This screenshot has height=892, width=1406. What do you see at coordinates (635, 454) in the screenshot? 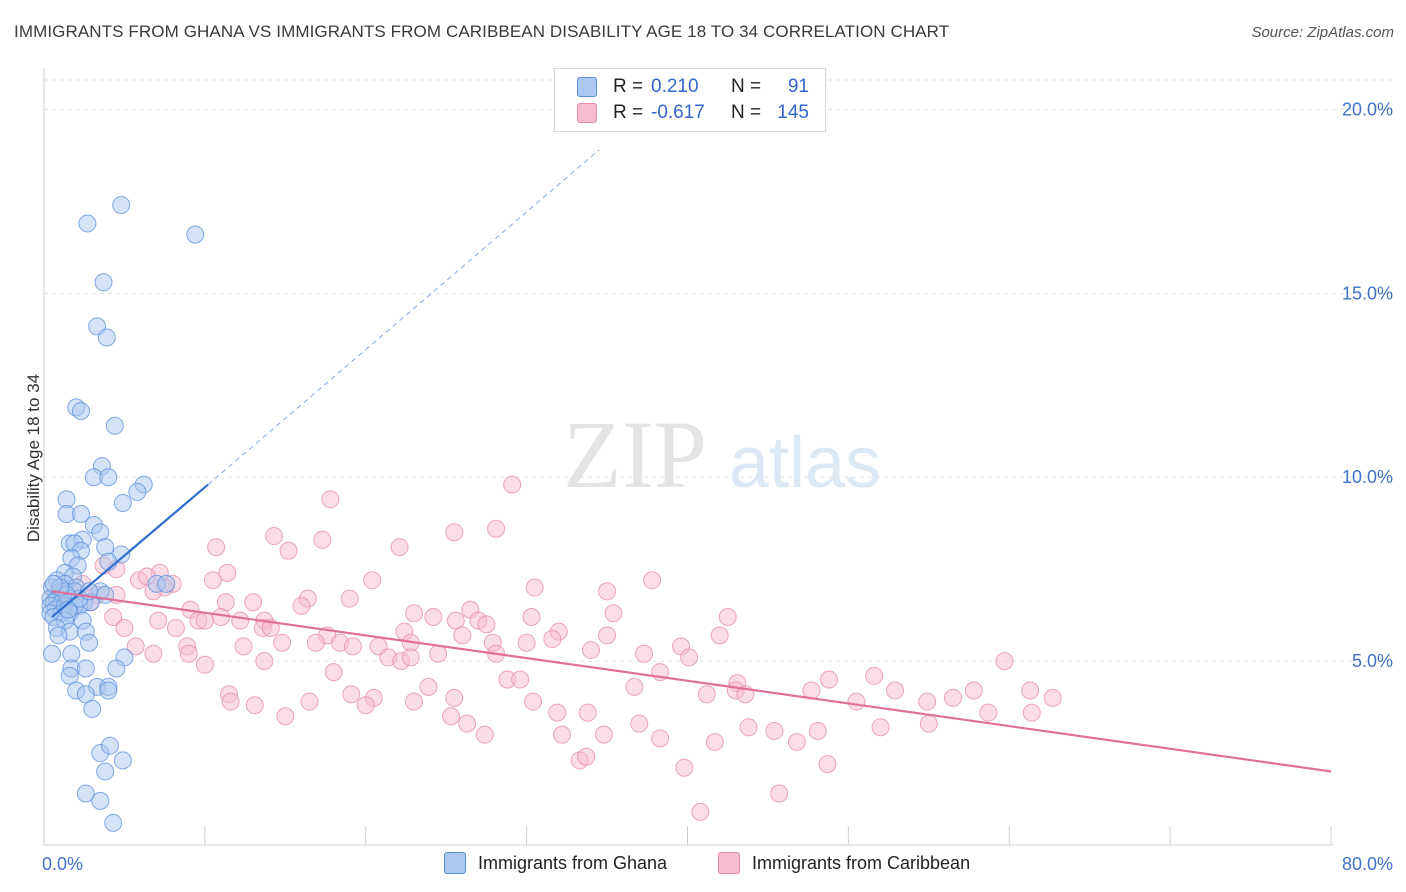
I see `watermark-zip: ZIP` at bounding box center [635, 454].